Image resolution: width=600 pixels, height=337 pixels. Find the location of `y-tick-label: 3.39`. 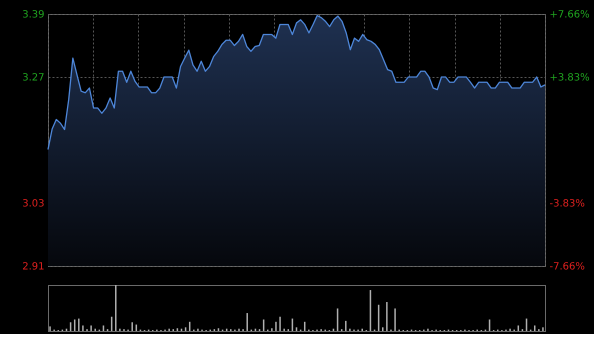

y-tick-label: 3.39 is located at coordinates (33, 15).